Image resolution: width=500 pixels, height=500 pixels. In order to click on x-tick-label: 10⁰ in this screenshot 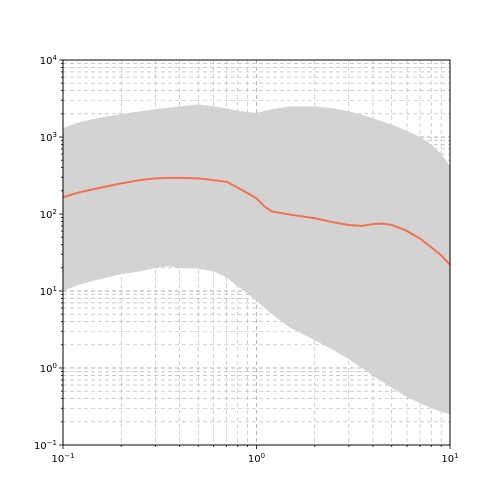, I will do `click(256, 458)`.